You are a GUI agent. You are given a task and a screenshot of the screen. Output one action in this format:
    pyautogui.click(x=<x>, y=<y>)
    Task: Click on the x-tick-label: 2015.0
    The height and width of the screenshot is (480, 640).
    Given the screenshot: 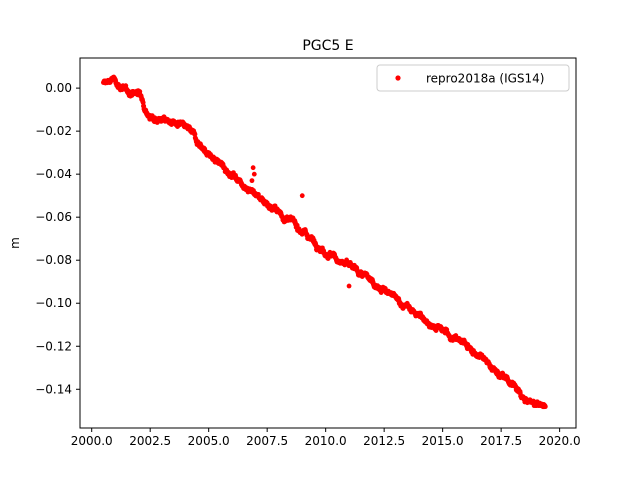 What is the action you would take?
    pyautogui.click(x=443, y=441)
    